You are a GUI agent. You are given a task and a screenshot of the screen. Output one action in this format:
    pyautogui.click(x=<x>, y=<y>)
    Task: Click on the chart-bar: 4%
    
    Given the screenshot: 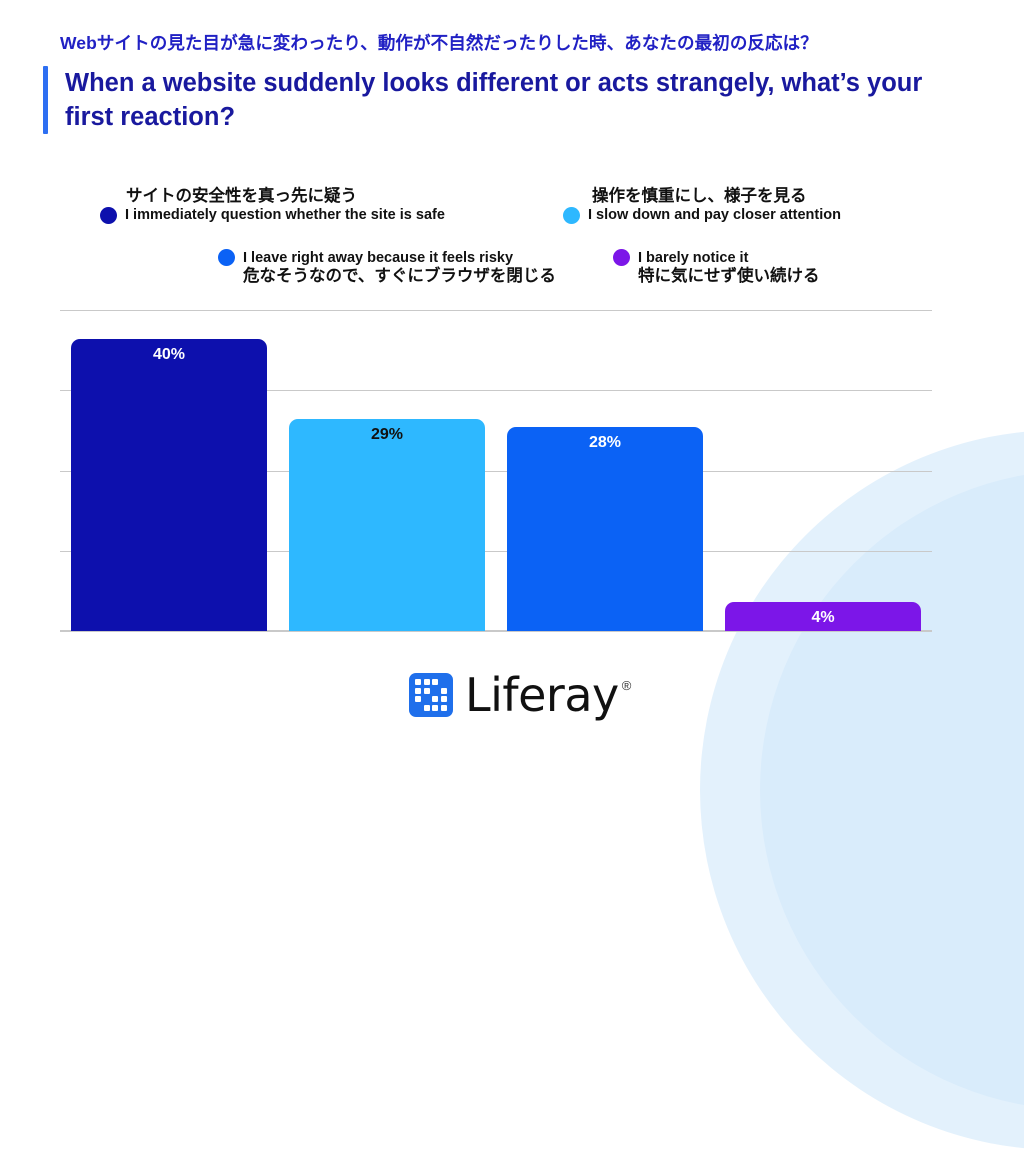 What is the action you would take?
    pyautogui.click(x=823, y=616)
    